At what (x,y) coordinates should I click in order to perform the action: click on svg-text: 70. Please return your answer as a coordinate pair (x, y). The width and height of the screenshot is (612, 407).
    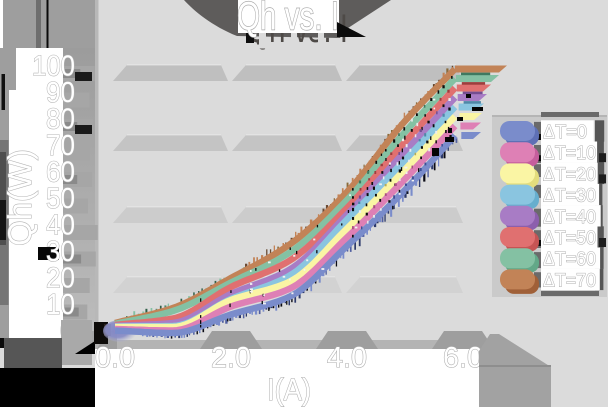
    Looking at the image, I should click on (60, 146).